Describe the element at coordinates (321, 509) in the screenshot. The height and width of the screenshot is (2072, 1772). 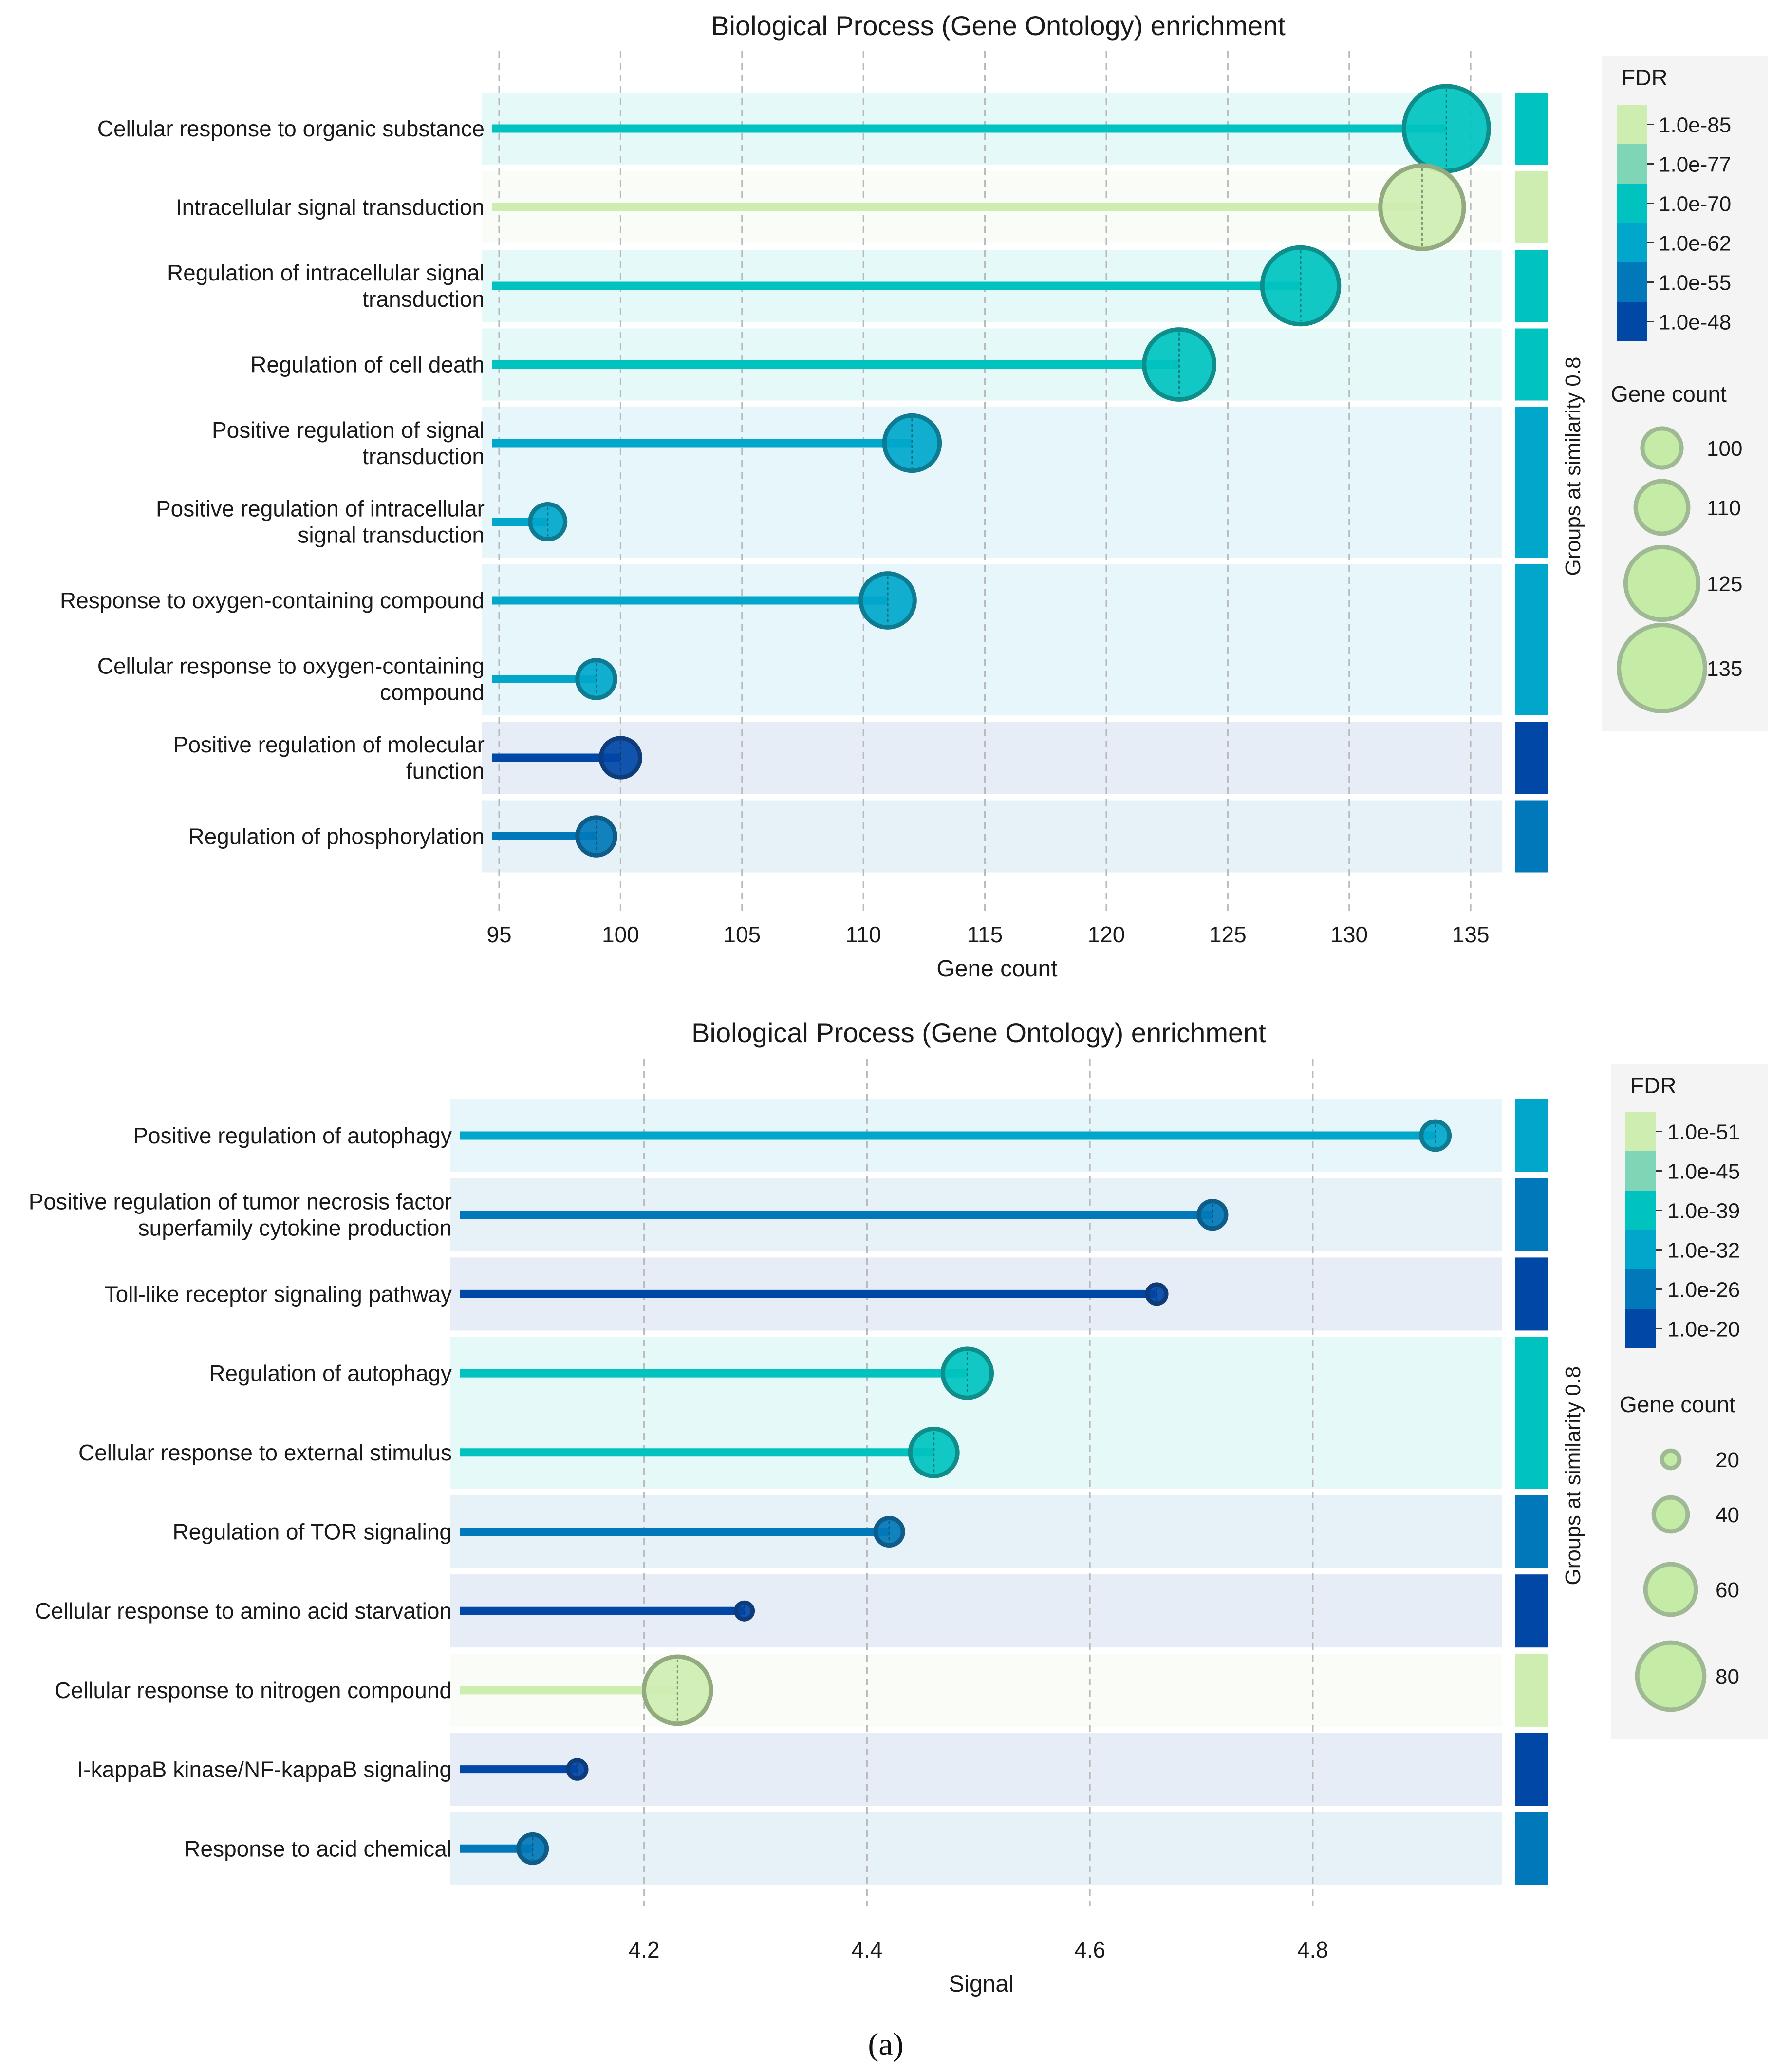
I see `term-label-line: Positive regulation of intracellular` at that location.